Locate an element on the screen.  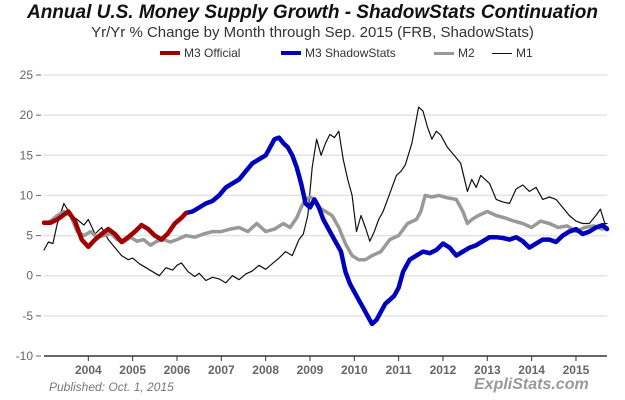
series-line-m3-official is located at coordinates (115, 229).